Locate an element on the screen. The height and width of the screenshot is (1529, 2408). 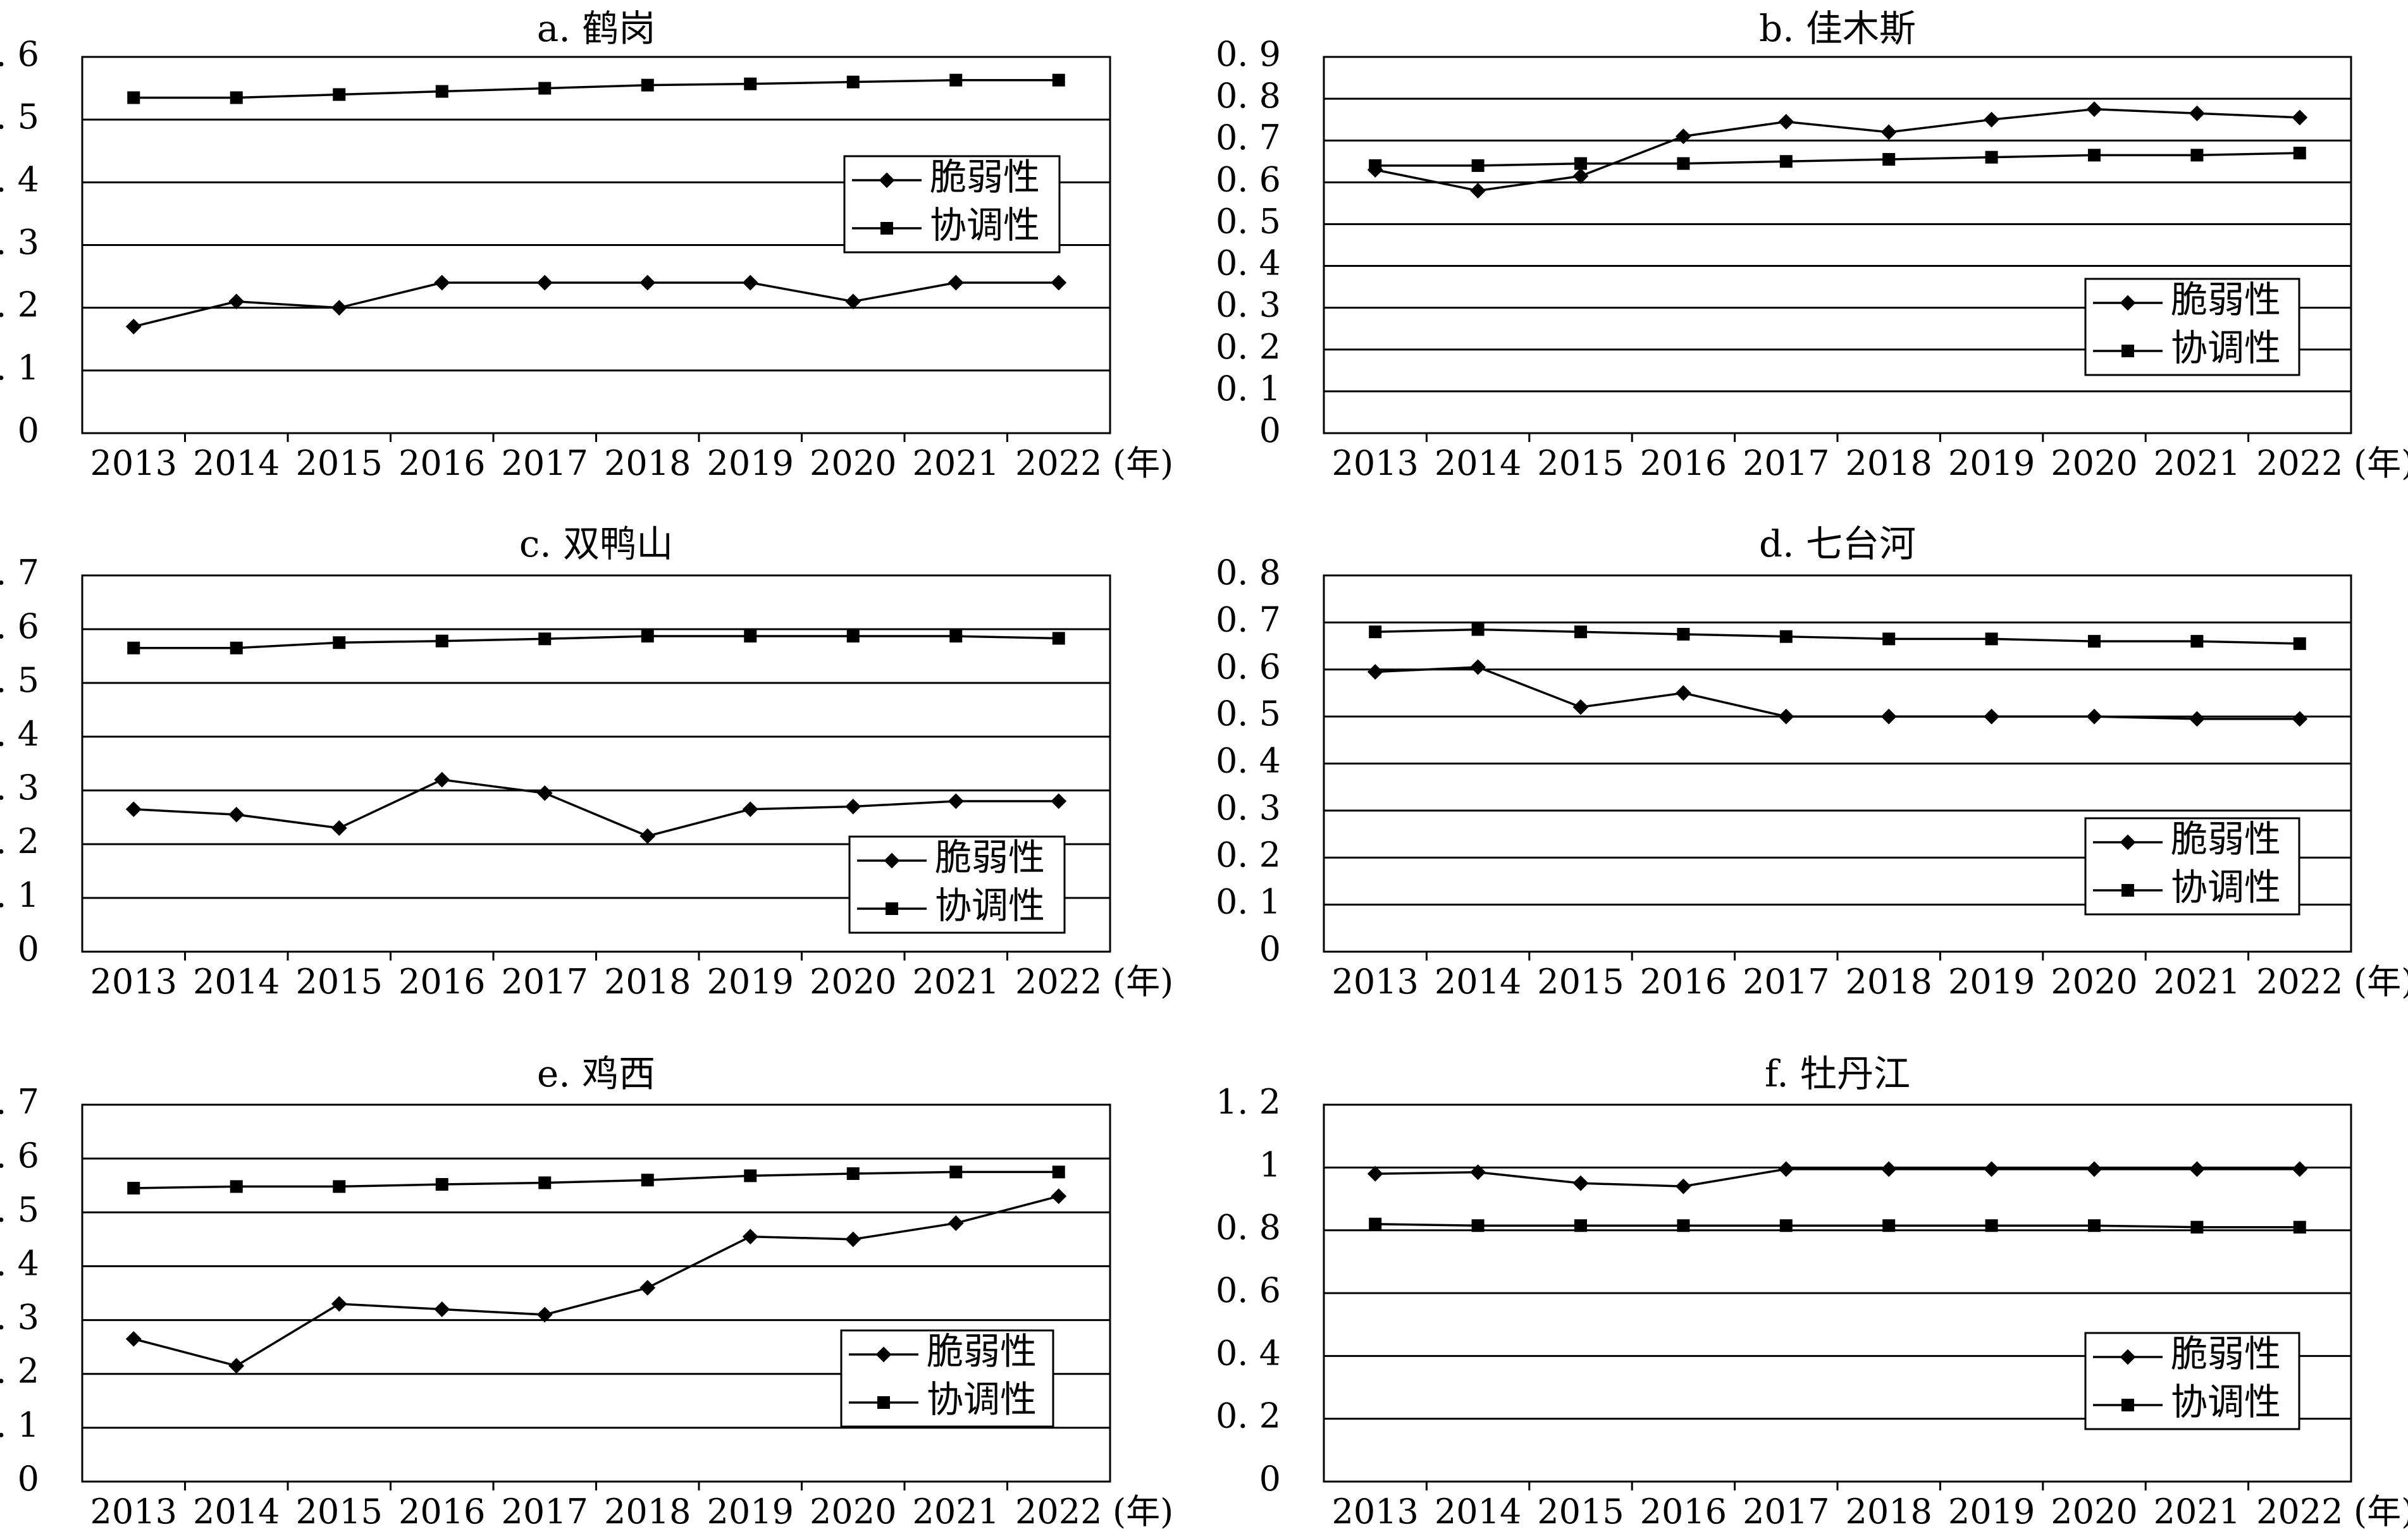
y-tick-label: 1. 2 is located at coordinates (1248, 1102).